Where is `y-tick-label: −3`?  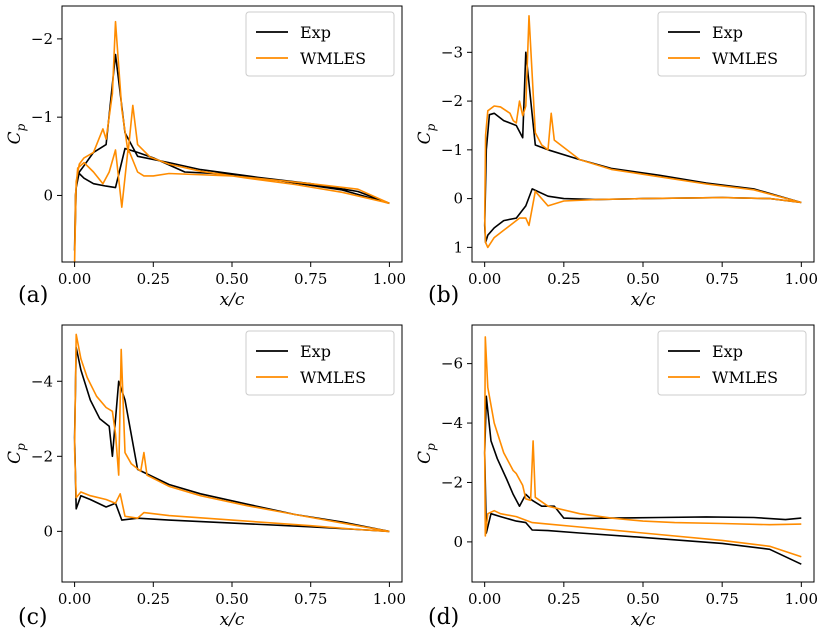
y-tick-label: −3 is located at coordinates (452, 52).